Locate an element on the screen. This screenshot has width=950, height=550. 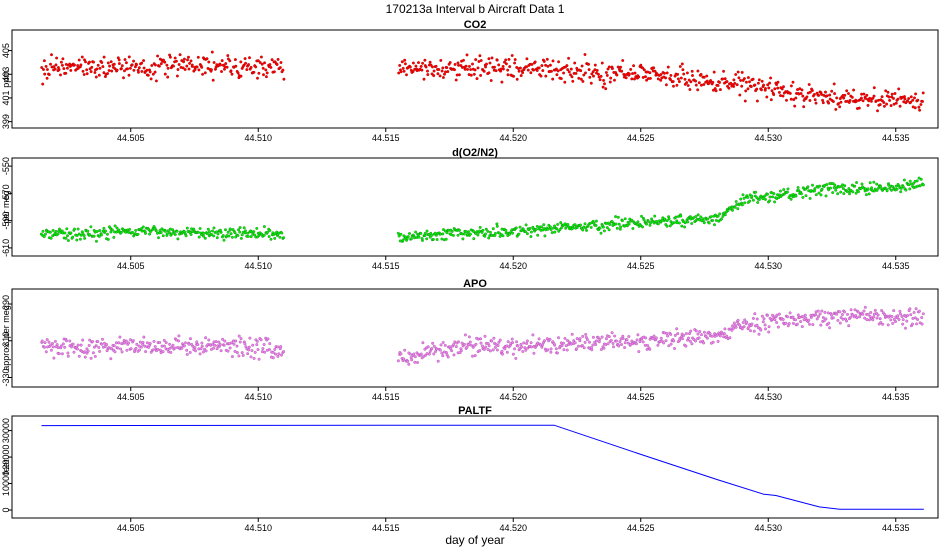
paltf-x-tick-label: 44.515 is located at coordinates (386, 528).